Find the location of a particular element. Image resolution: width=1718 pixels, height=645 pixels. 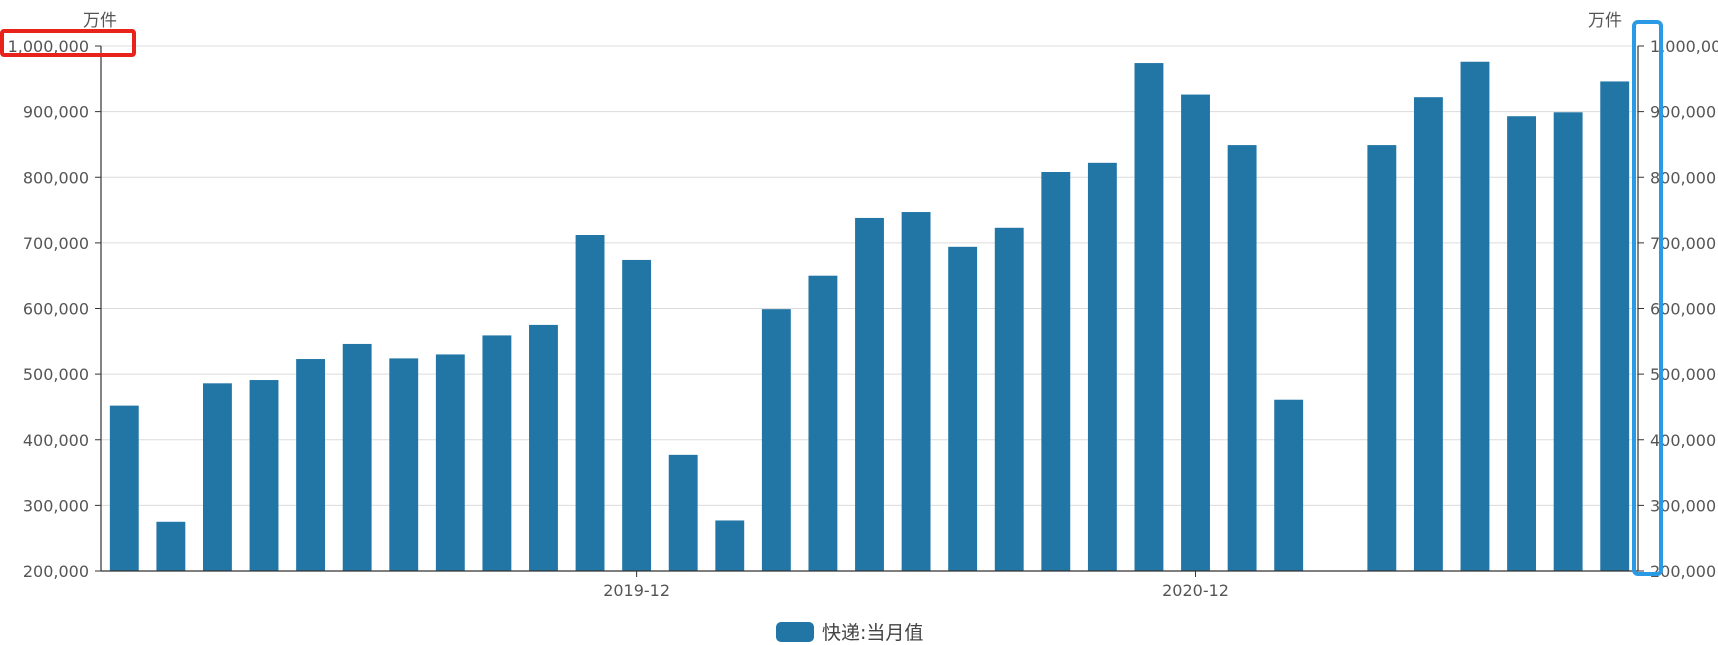

legend-label: 快递:当月值 is located at coordinates (872, 633).